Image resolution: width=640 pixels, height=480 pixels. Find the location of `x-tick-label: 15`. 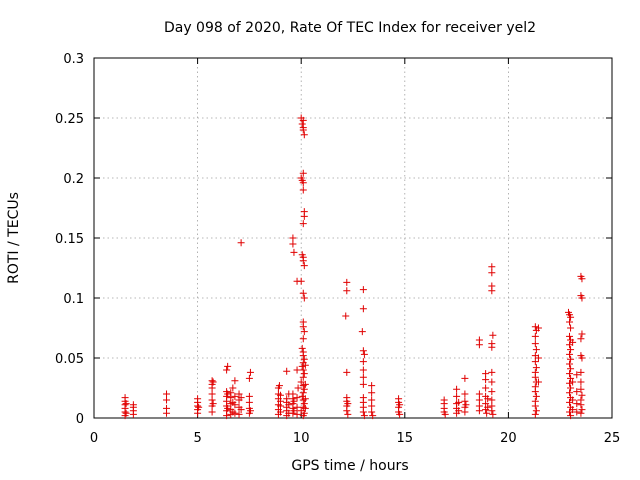

x-tick-label: 15 is located at coordinates (405, 438).